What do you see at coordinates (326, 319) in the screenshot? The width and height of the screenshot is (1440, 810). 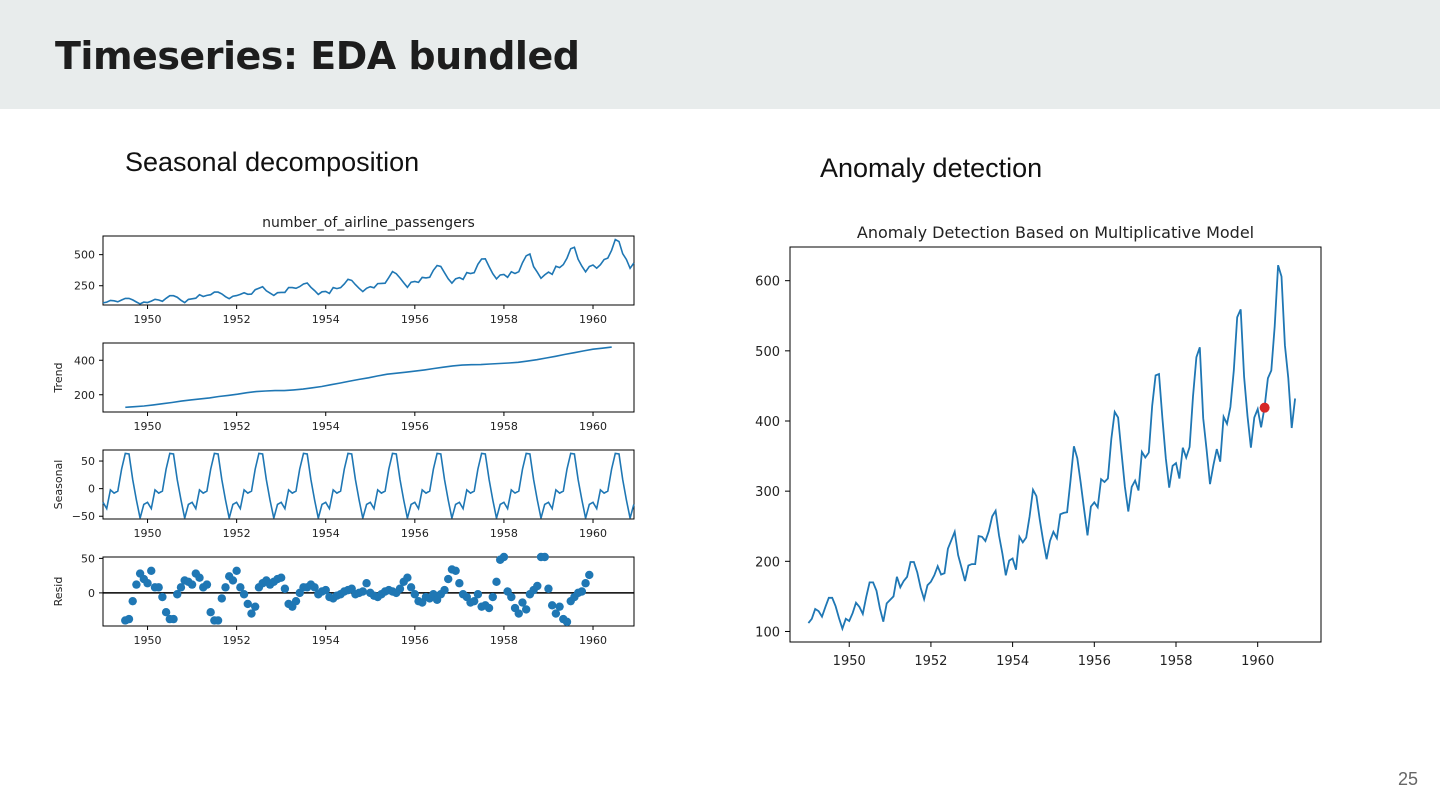 I see `observed-xtick-label: 1954` at bounding box center [326, 319].